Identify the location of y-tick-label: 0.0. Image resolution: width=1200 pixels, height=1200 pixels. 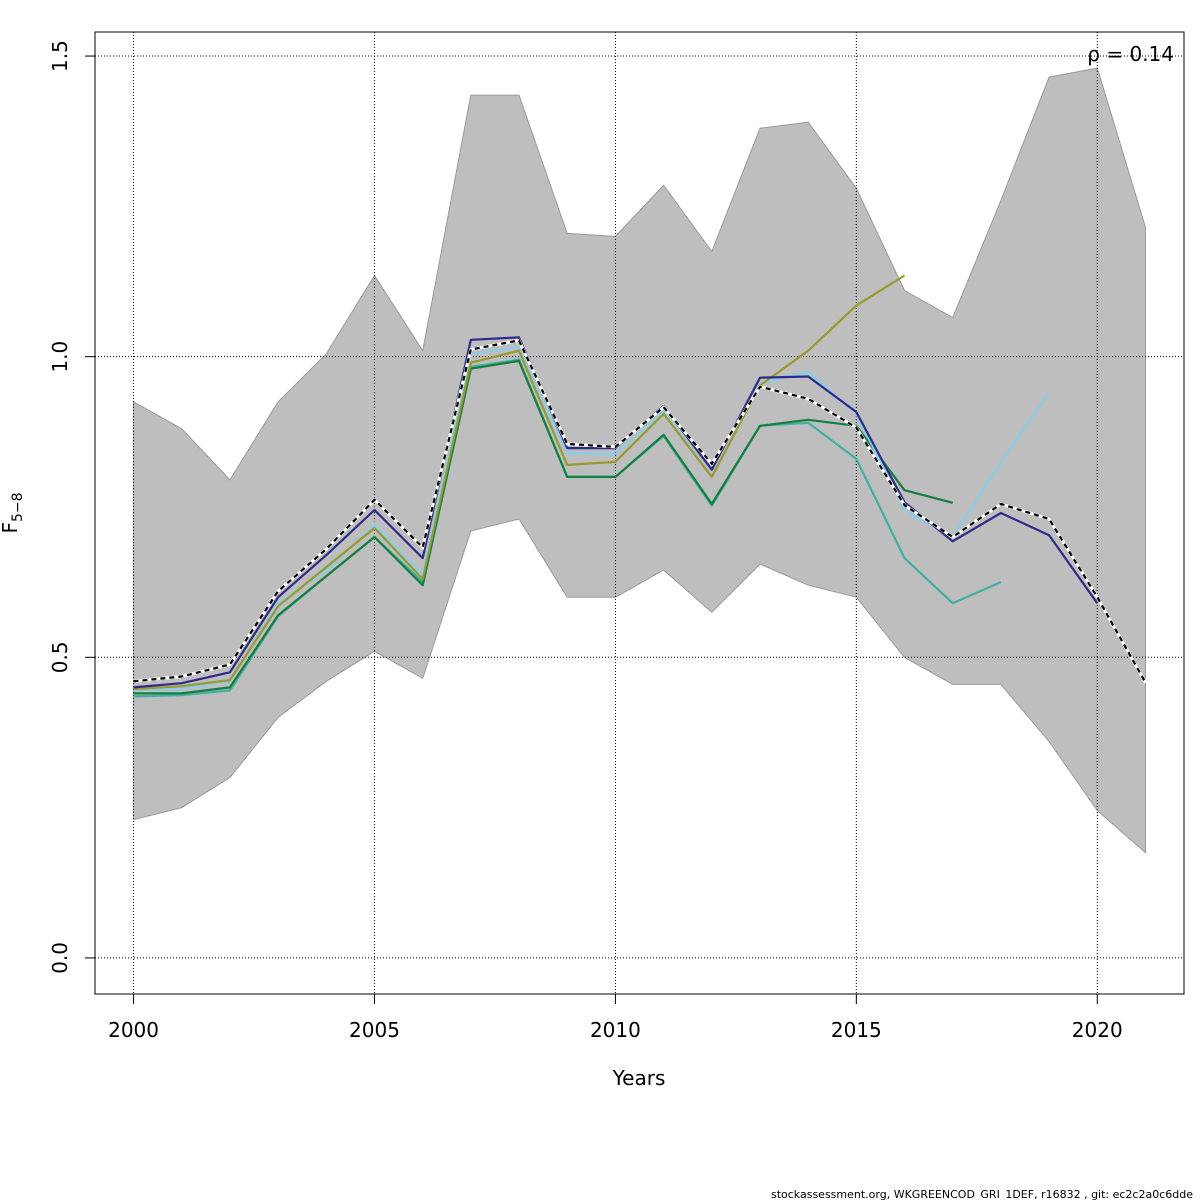
(60, 958).